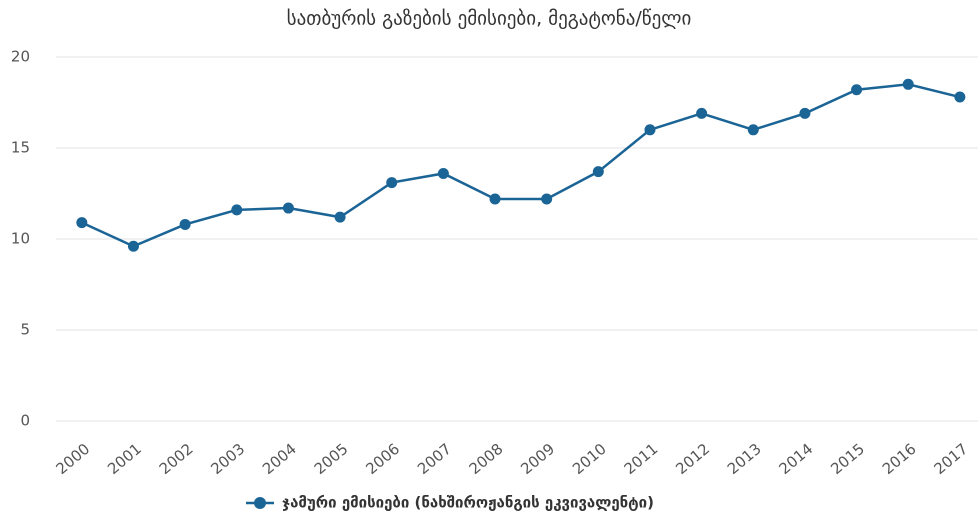 The width and height of the screenshot is (978, 516). I want to click on x-tick-label: 2014, so click(796, 459).